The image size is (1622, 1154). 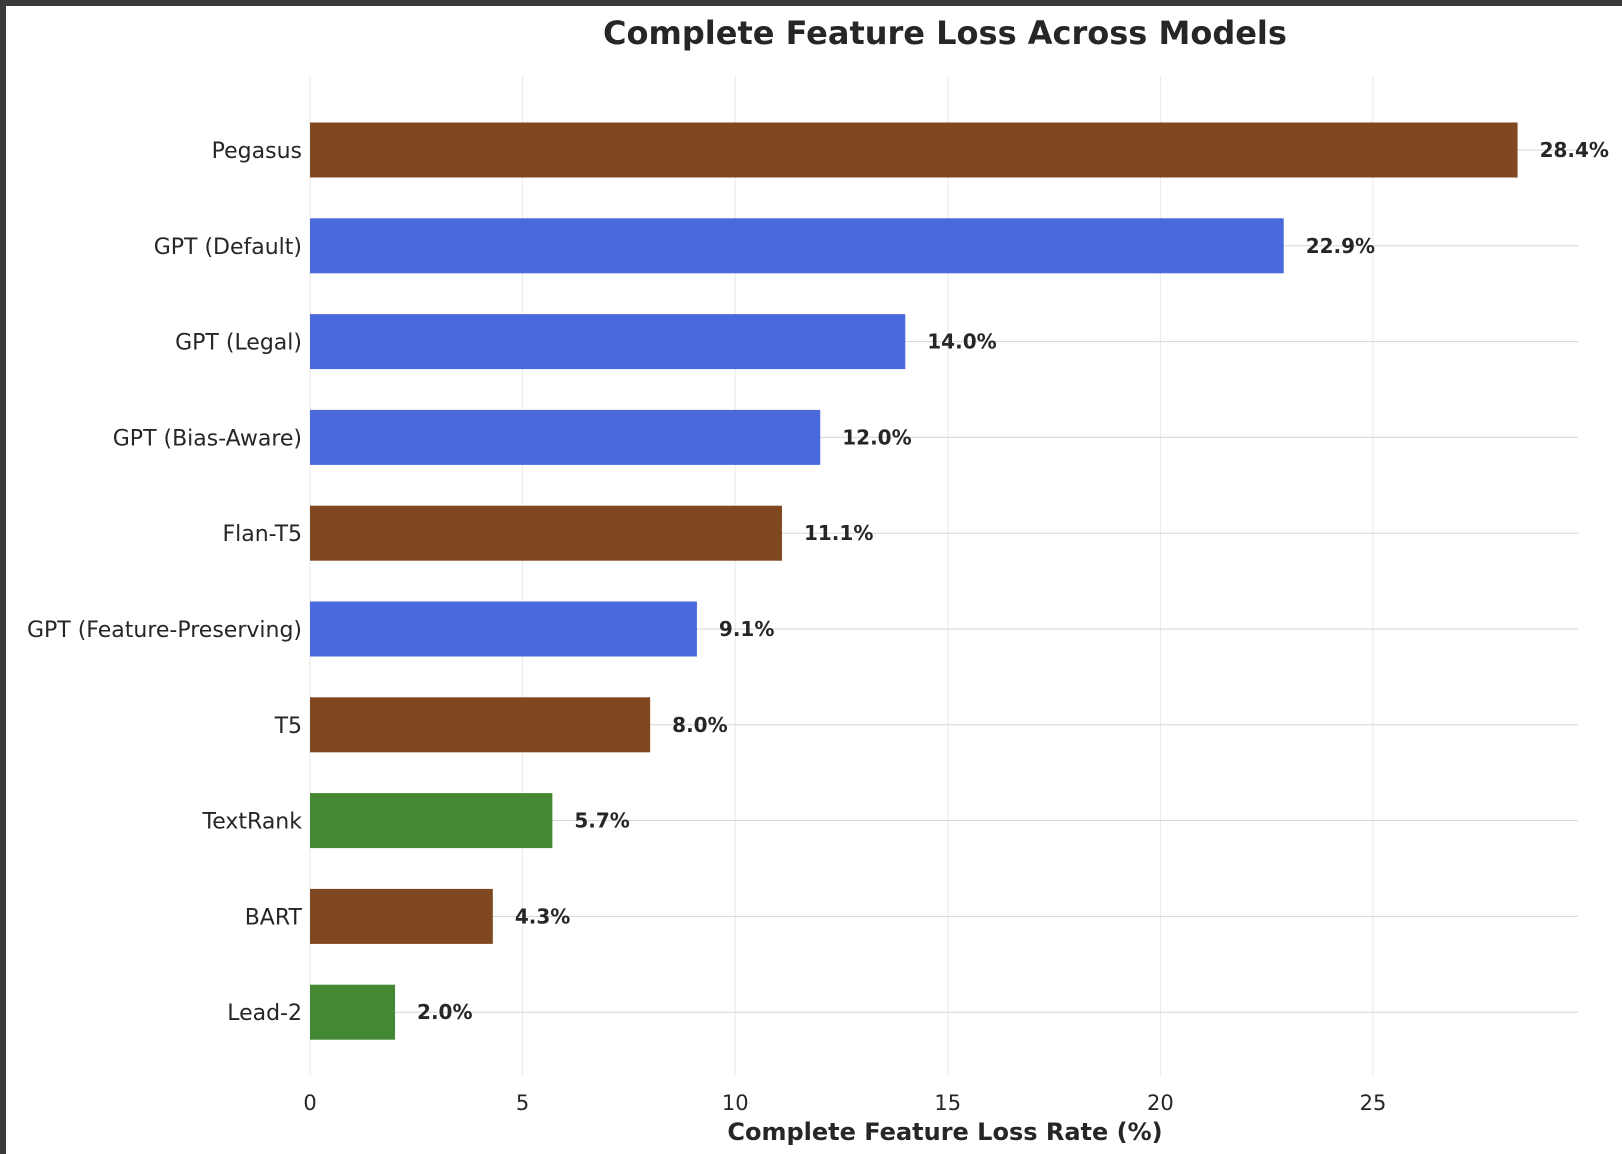 What do you see at coordinates (746, 629) in the screenshot?
I see `data-label: 9.1%` at bounding box center [746, 629].